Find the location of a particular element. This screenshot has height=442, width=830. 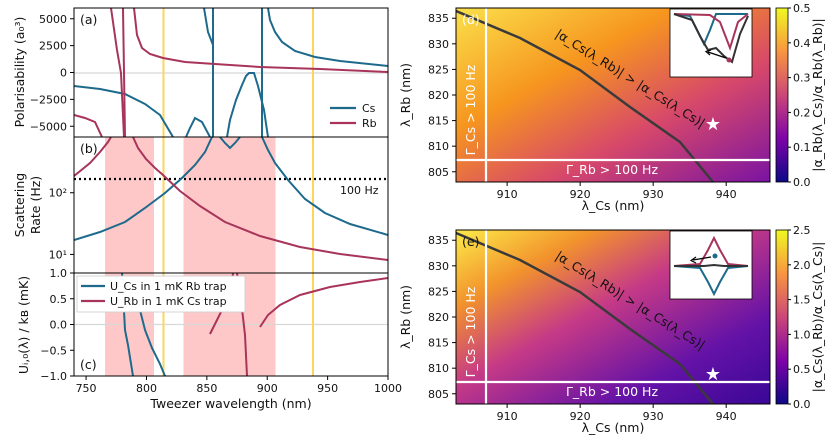

inset-e-cs-curve is located at coordinates (711, 281).